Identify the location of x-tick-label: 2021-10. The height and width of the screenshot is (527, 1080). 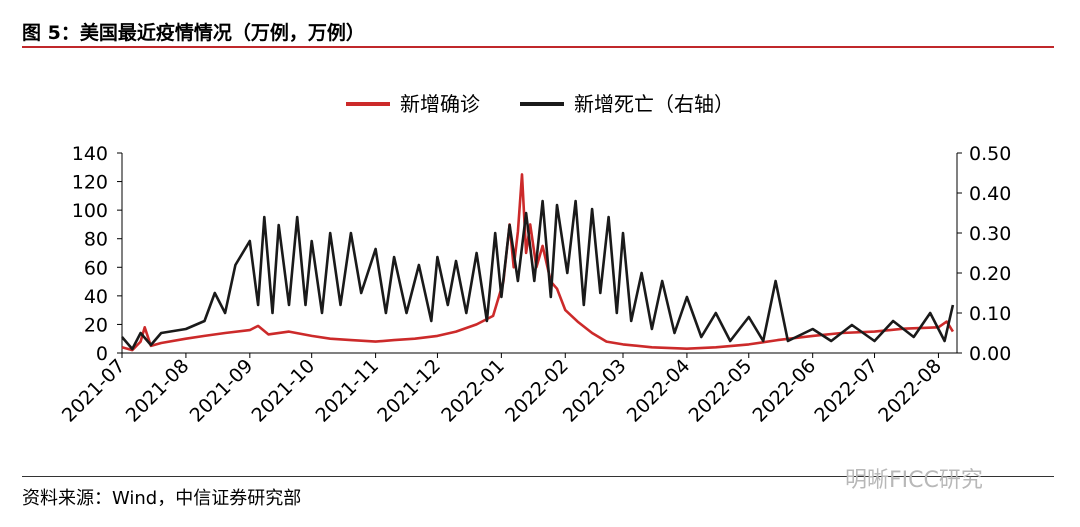
(284, 391).